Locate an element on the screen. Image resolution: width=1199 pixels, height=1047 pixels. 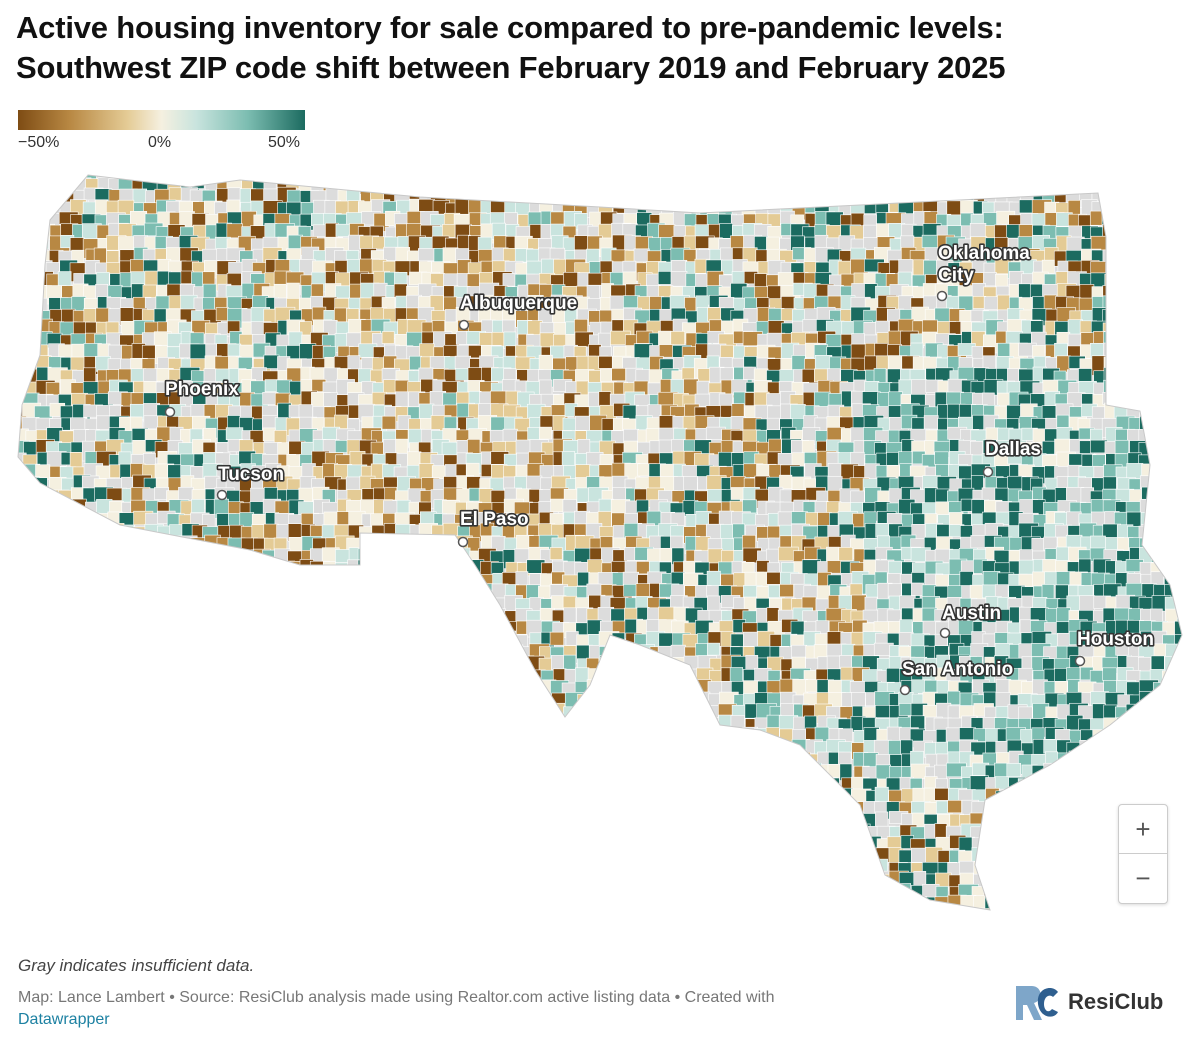
color-legend: −50% 0% 50% is located at coordinates (163, 131).